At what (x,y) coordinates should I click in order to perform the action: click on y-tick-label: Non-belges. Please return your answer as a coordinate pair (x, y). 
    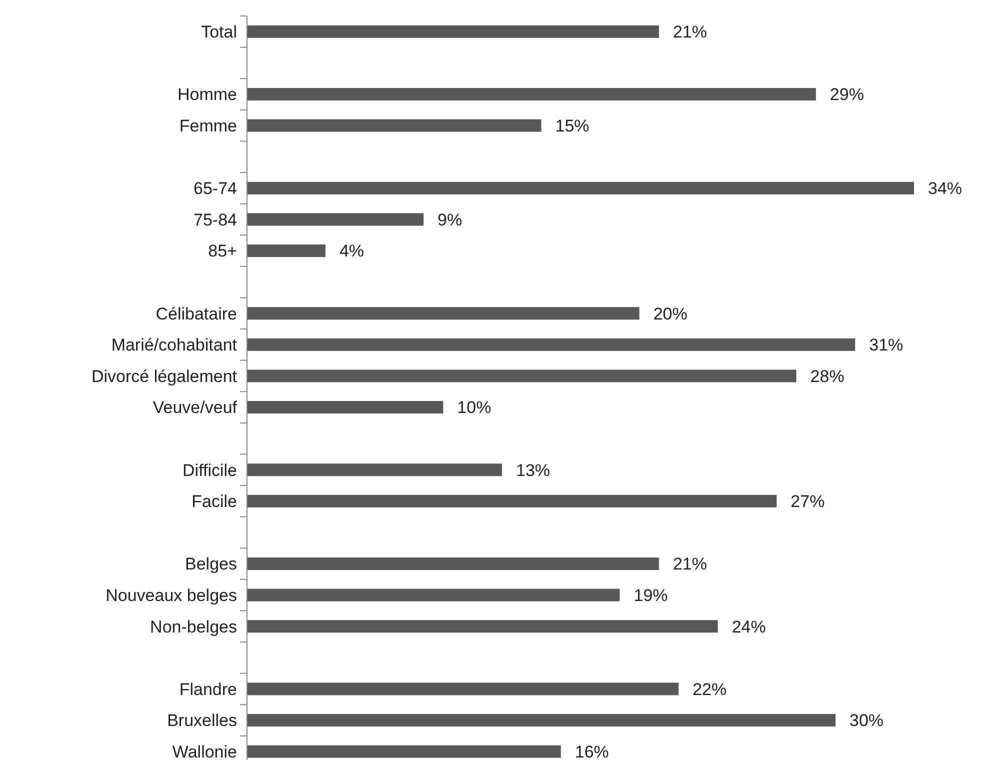
    Looking at the image, I should click on (193, 626).